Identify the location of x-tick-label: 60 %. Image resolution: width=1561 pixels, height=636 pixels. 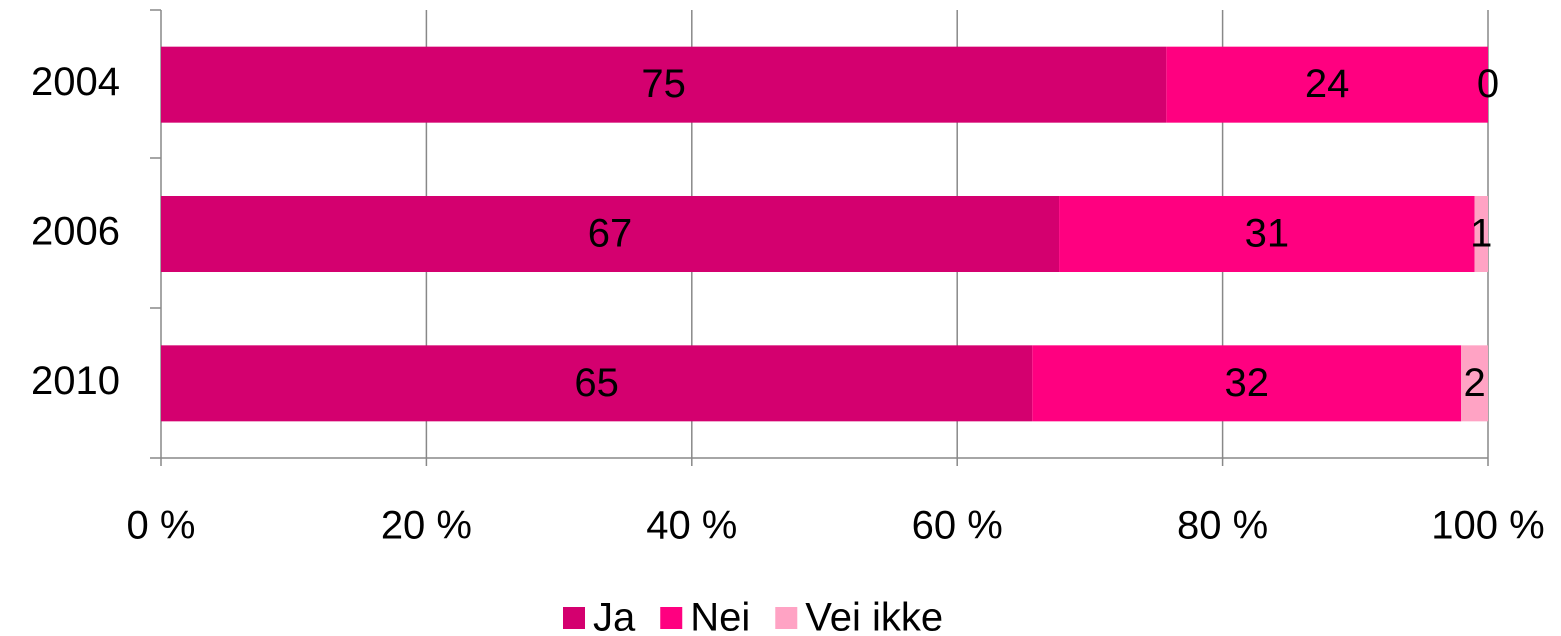
(957, 526).